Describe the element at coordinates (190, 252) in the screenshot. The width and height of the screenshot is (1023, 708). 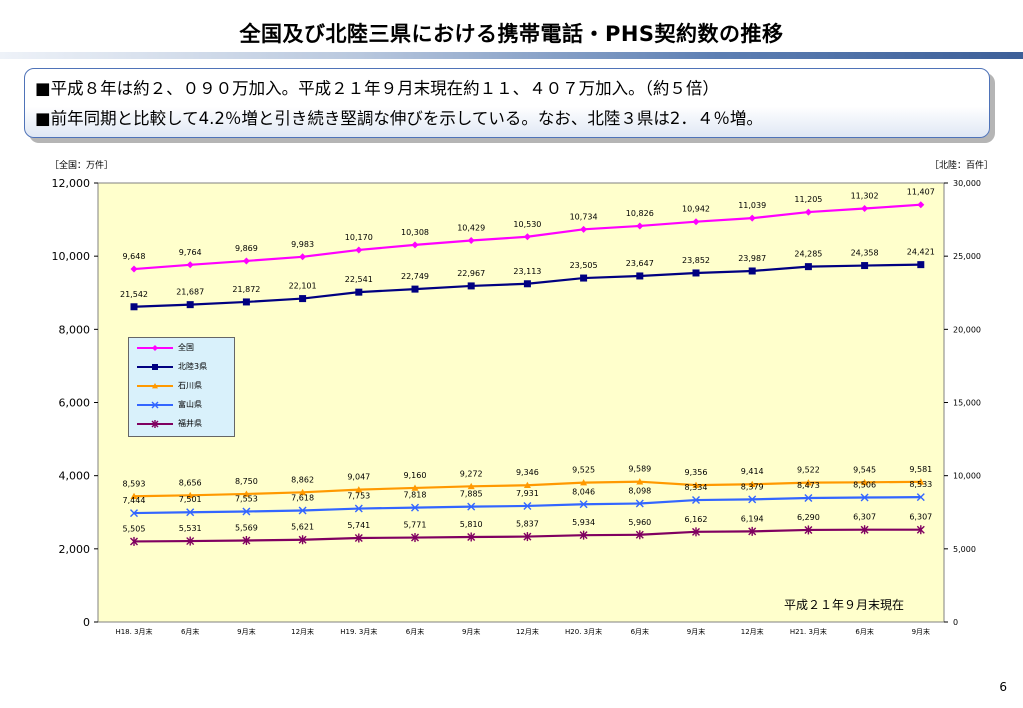
I see `data-label: 9,764` at that location.